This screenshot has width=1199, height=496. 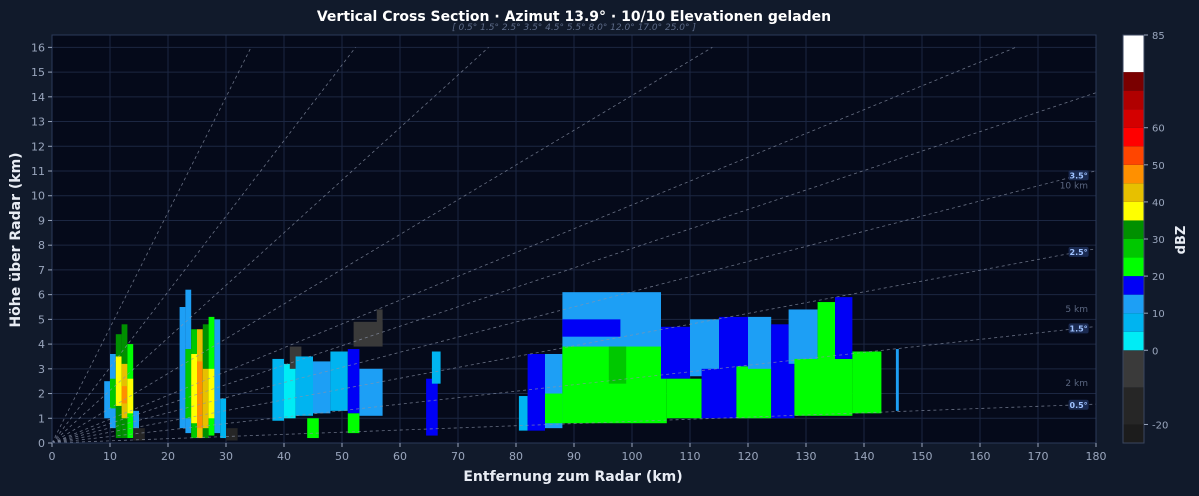 I want to click on colorbar-tick-label: 50, so click(x=1158, y=166).